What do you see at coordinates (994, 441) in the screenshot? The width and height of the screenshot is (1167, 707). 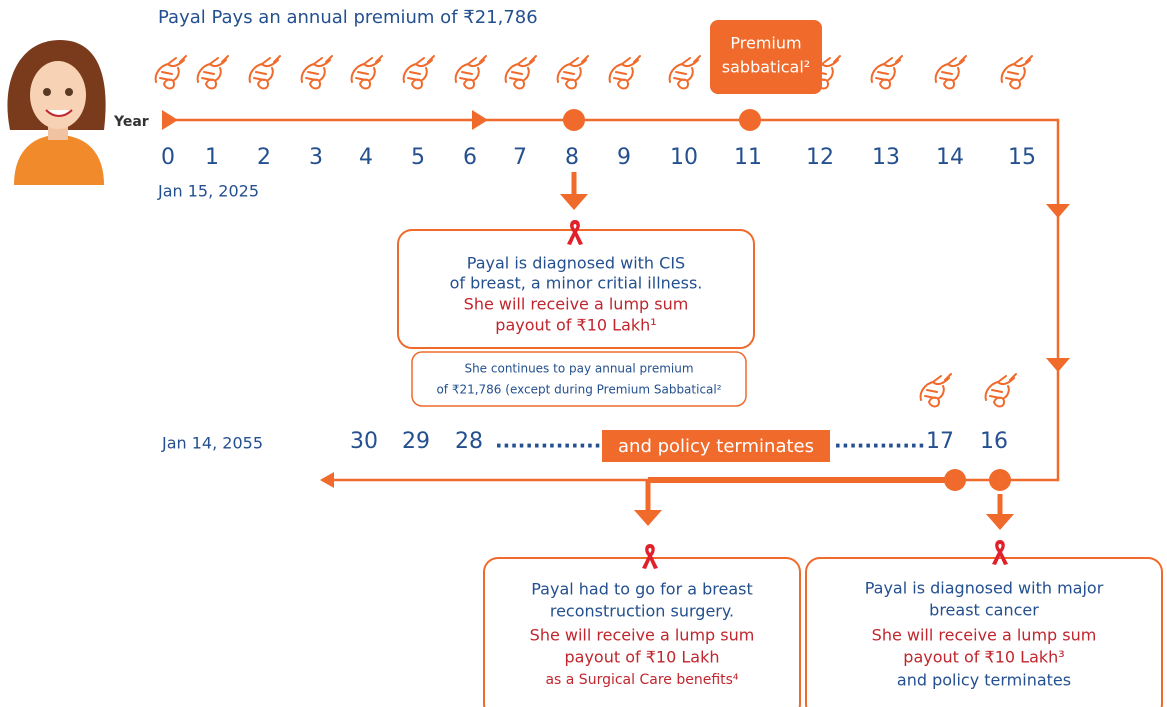 I see `year: 16` at bounding box center [994, 441].